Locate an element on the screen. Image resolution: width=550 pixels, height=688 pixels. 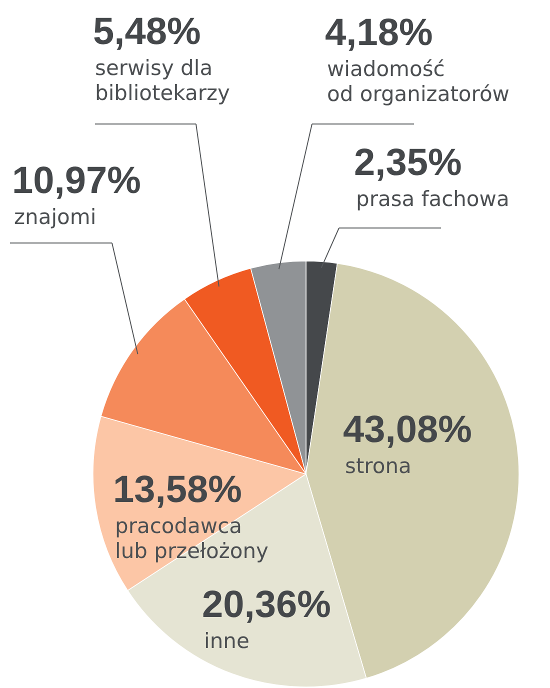
slice-label: znajomi is located at coordinates (55, 217).